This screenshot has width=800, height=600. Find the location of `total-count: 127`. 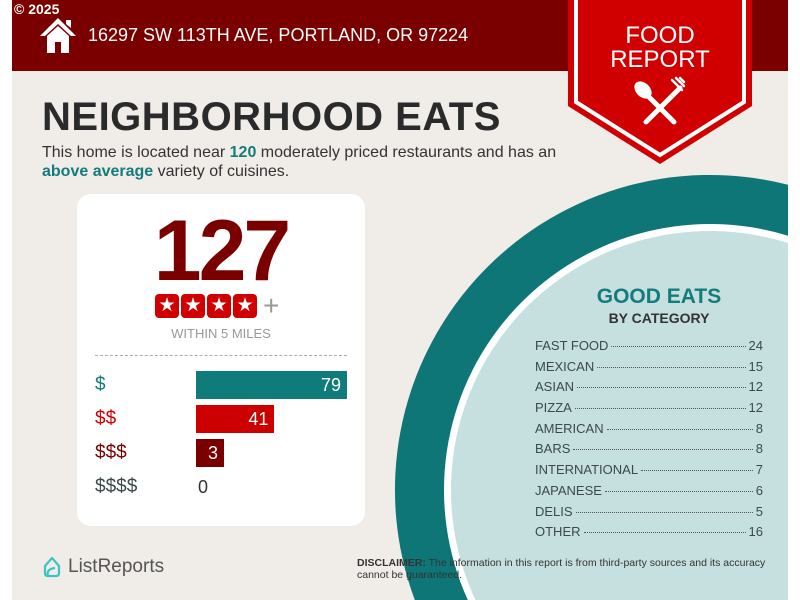

total-count: 127 is located at coordinates (222, 251).